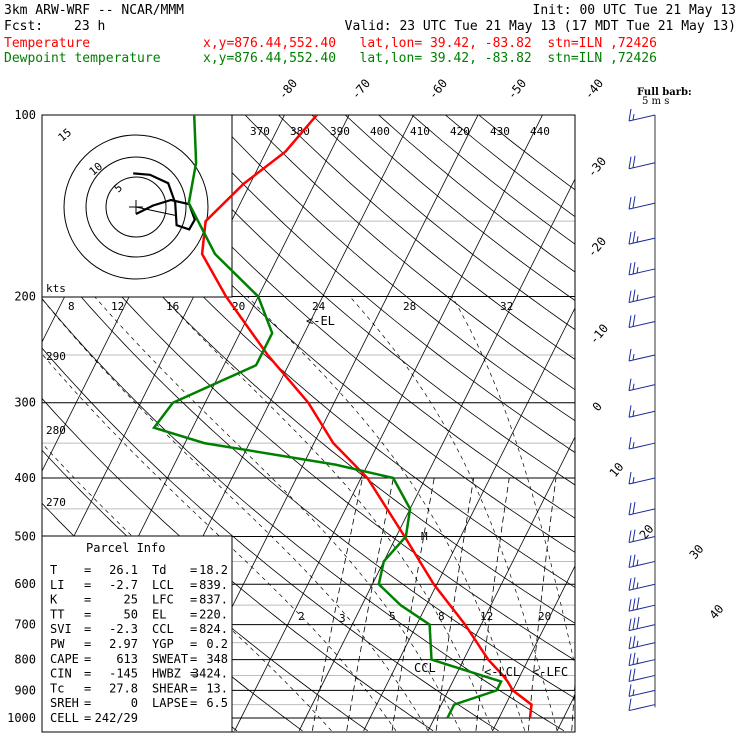 The image size is (740, 740). What do you see at coordinates (57, 585) in the screenshot?
I see `parcel-label: LI` at bounding box center [57, 585].